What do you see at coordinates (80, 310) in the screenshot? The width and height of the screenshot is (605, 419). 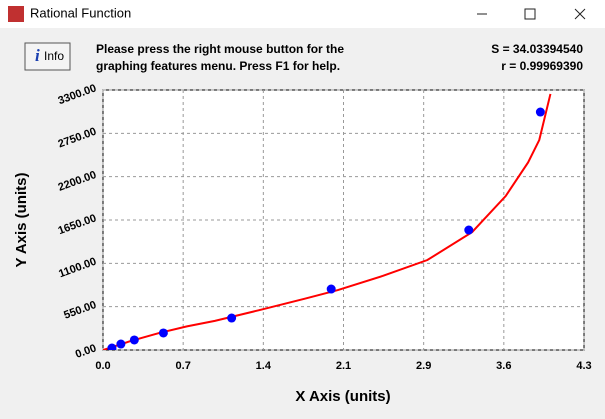 I see `y-tick-label: 550.00` at bounding box center [80, 310].